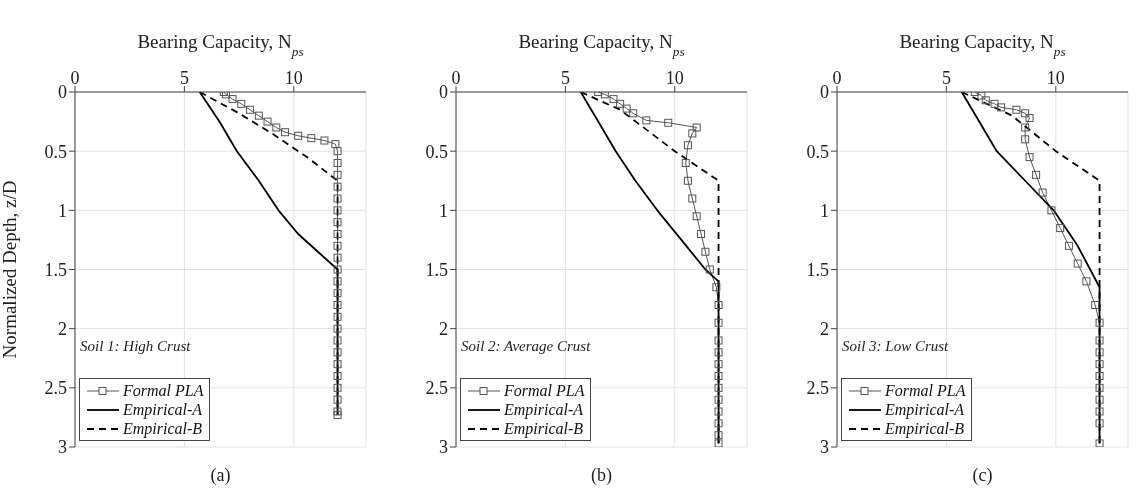  What do you see at coordinates (10, 269) in the screenshot?
I see `y-axis-title: Normalized Depth, z/D` at bounding box center [10, 269].